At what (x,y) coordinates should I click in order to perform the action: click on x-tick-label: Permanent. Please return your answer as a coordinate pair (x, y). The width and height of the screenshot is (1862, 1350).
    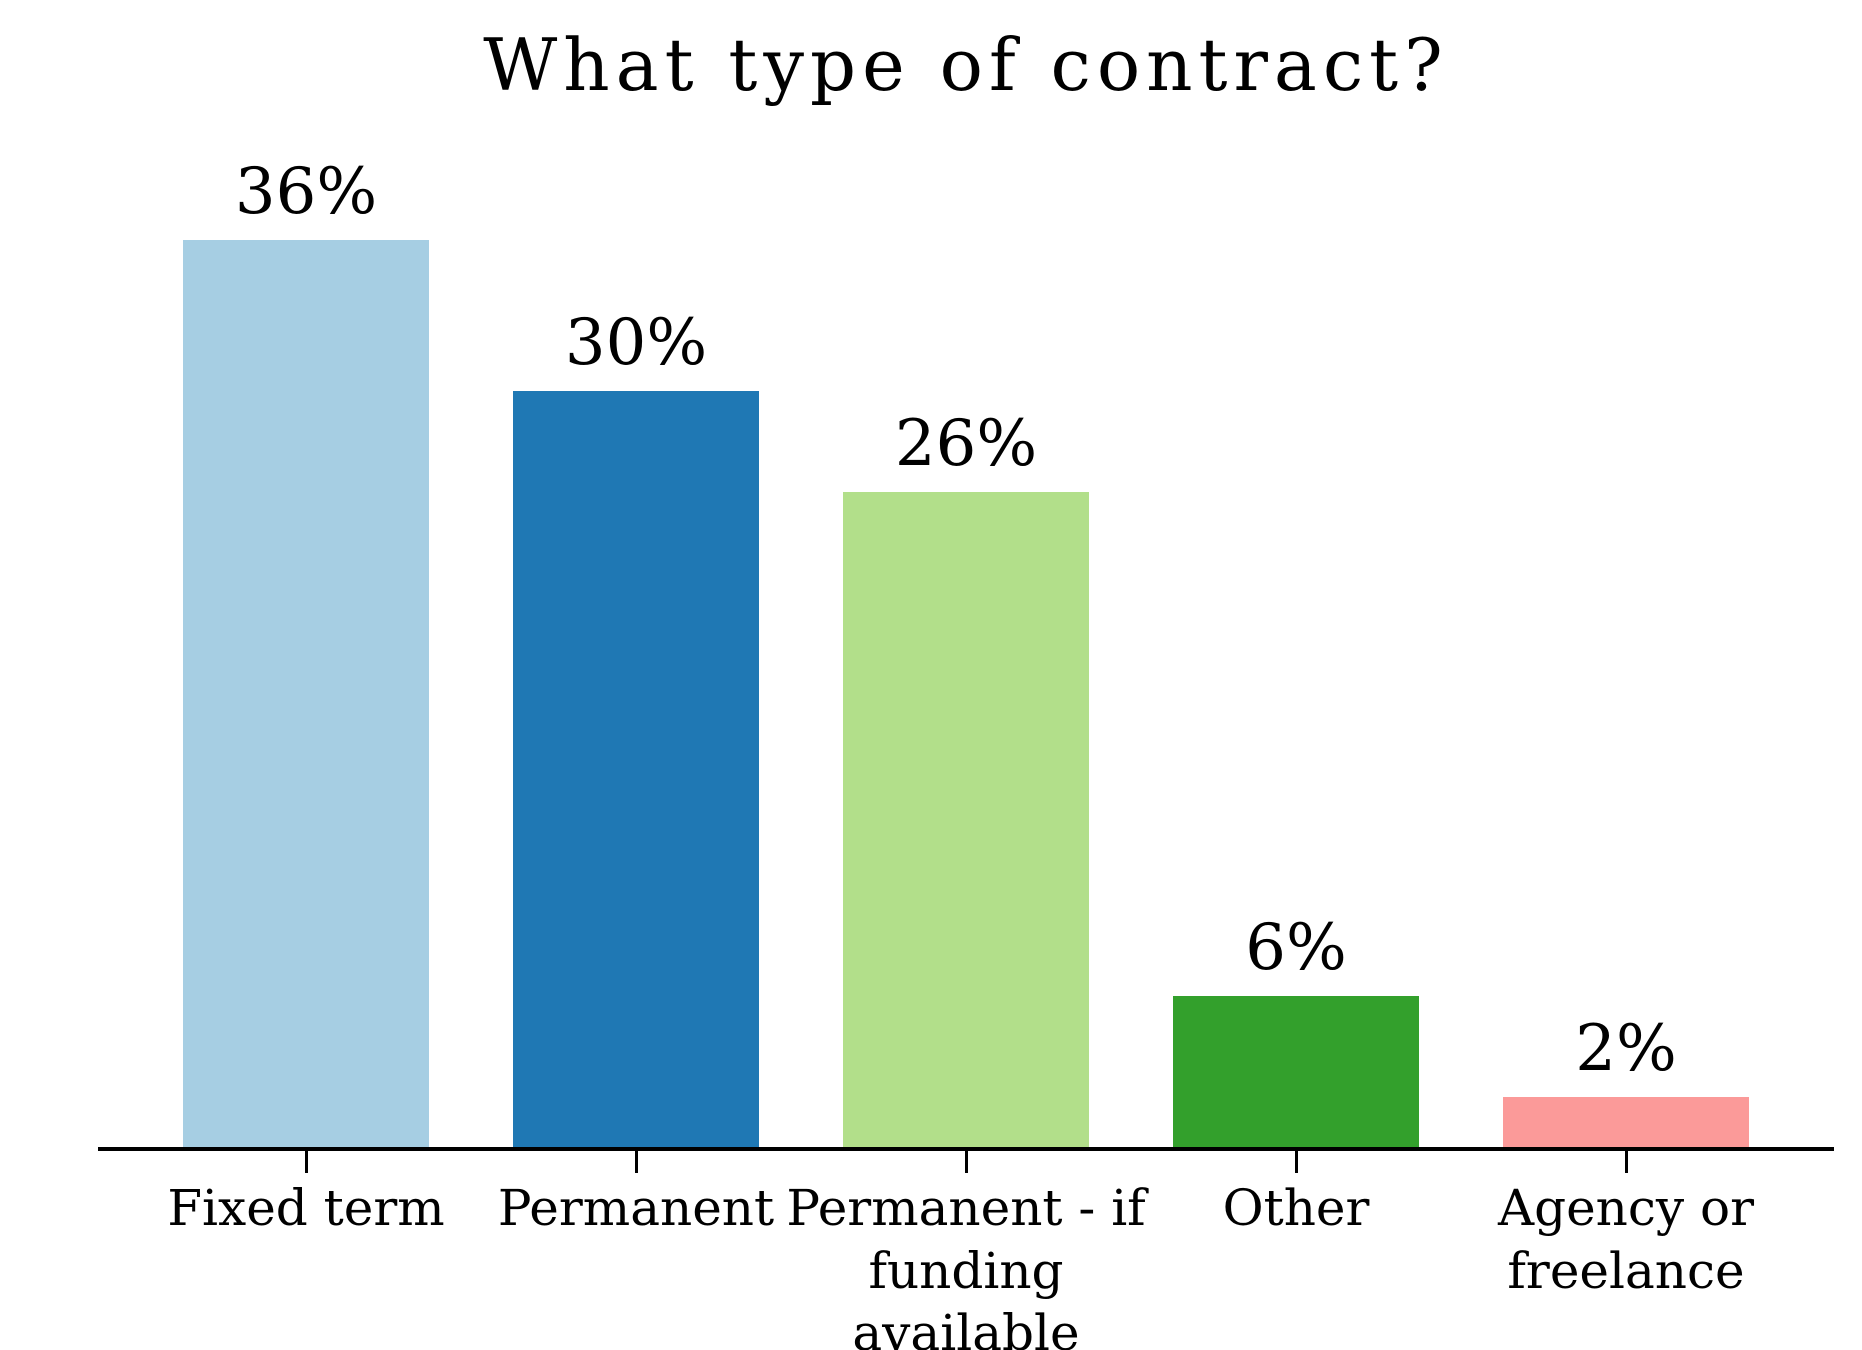
    Looking at the image, I should click on (636, 1208).